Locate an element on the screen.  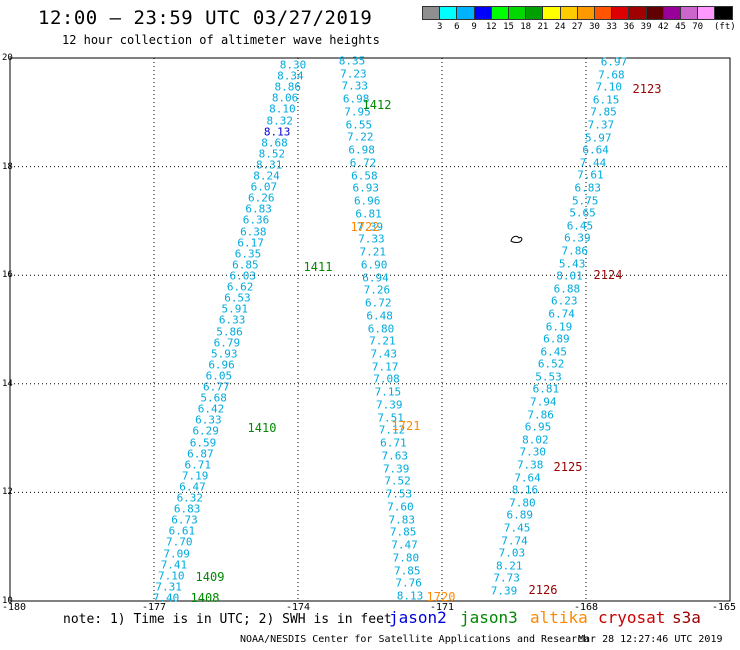
wave-height-value: 7.31 is located at coordinates (168, 587).